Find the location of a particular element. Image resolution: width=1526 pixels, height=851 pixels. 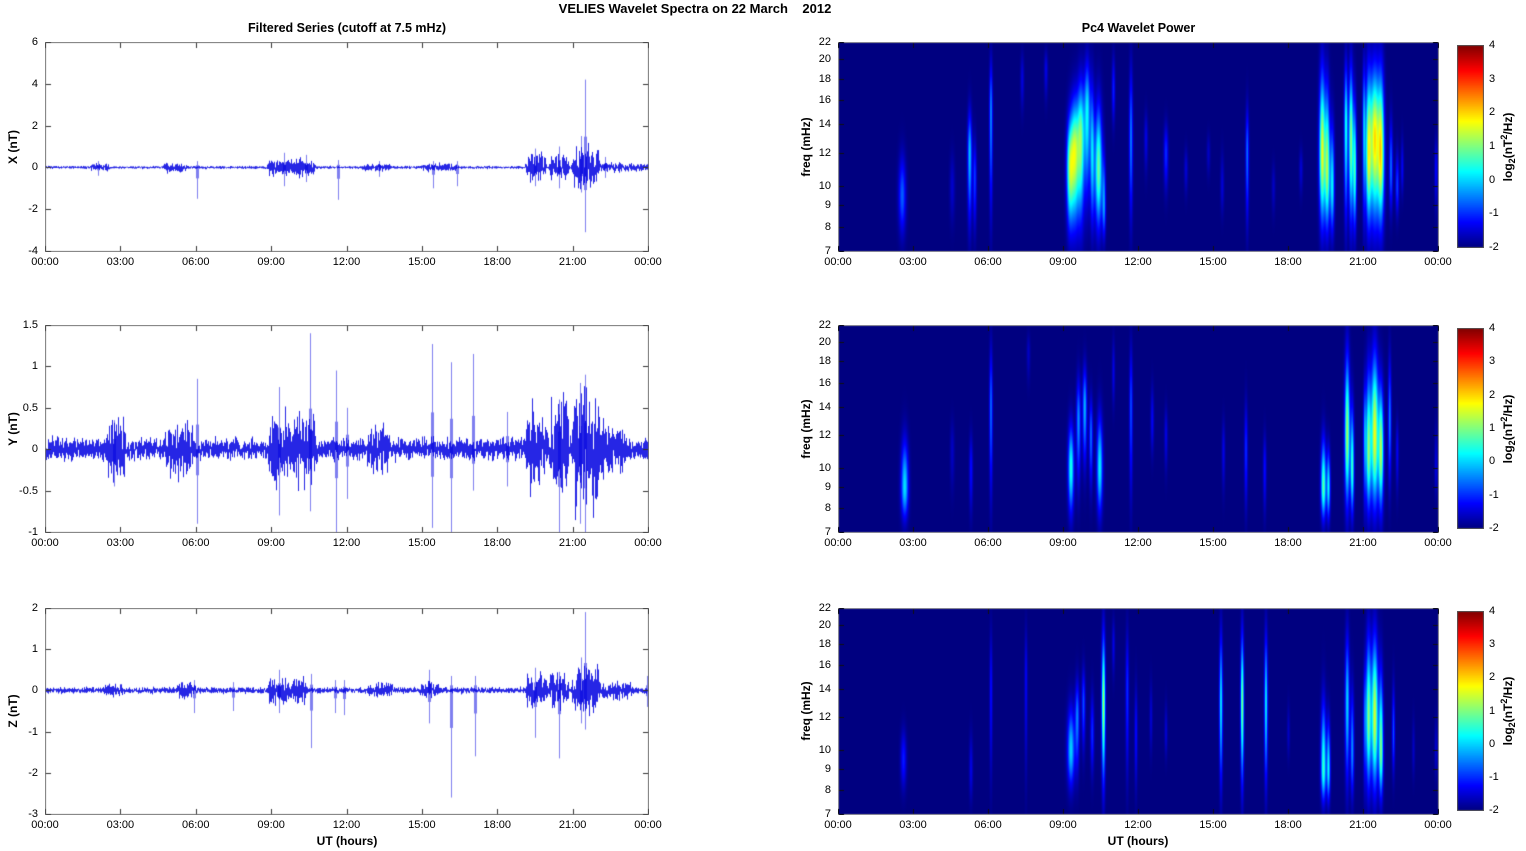

y-tick-label: 1 is located at coordinates (34, 649).